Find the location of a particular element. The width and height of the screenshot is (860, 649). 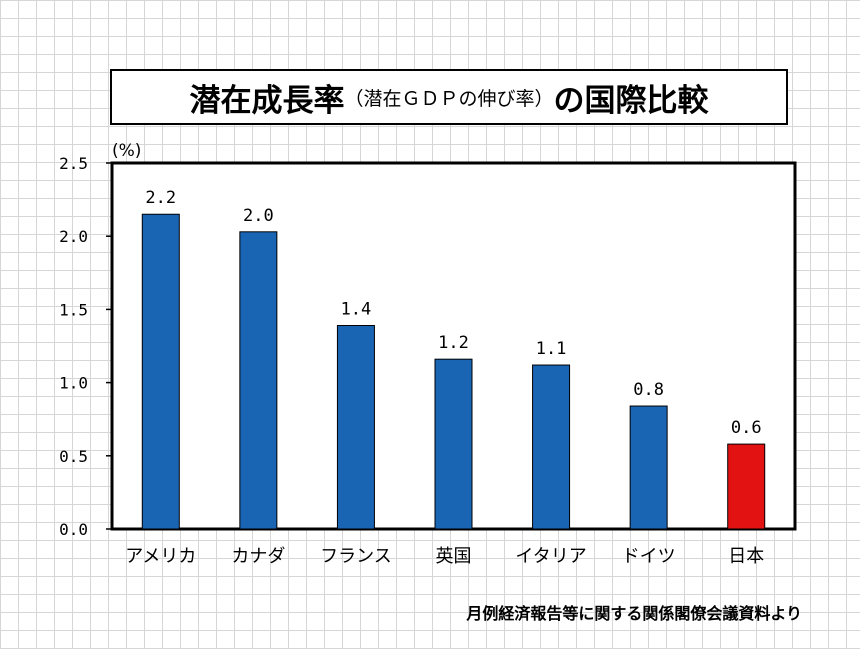

source-note: 月例経済報告等に関する関係閣僚会議資料より is located at coordinates (634, 613).